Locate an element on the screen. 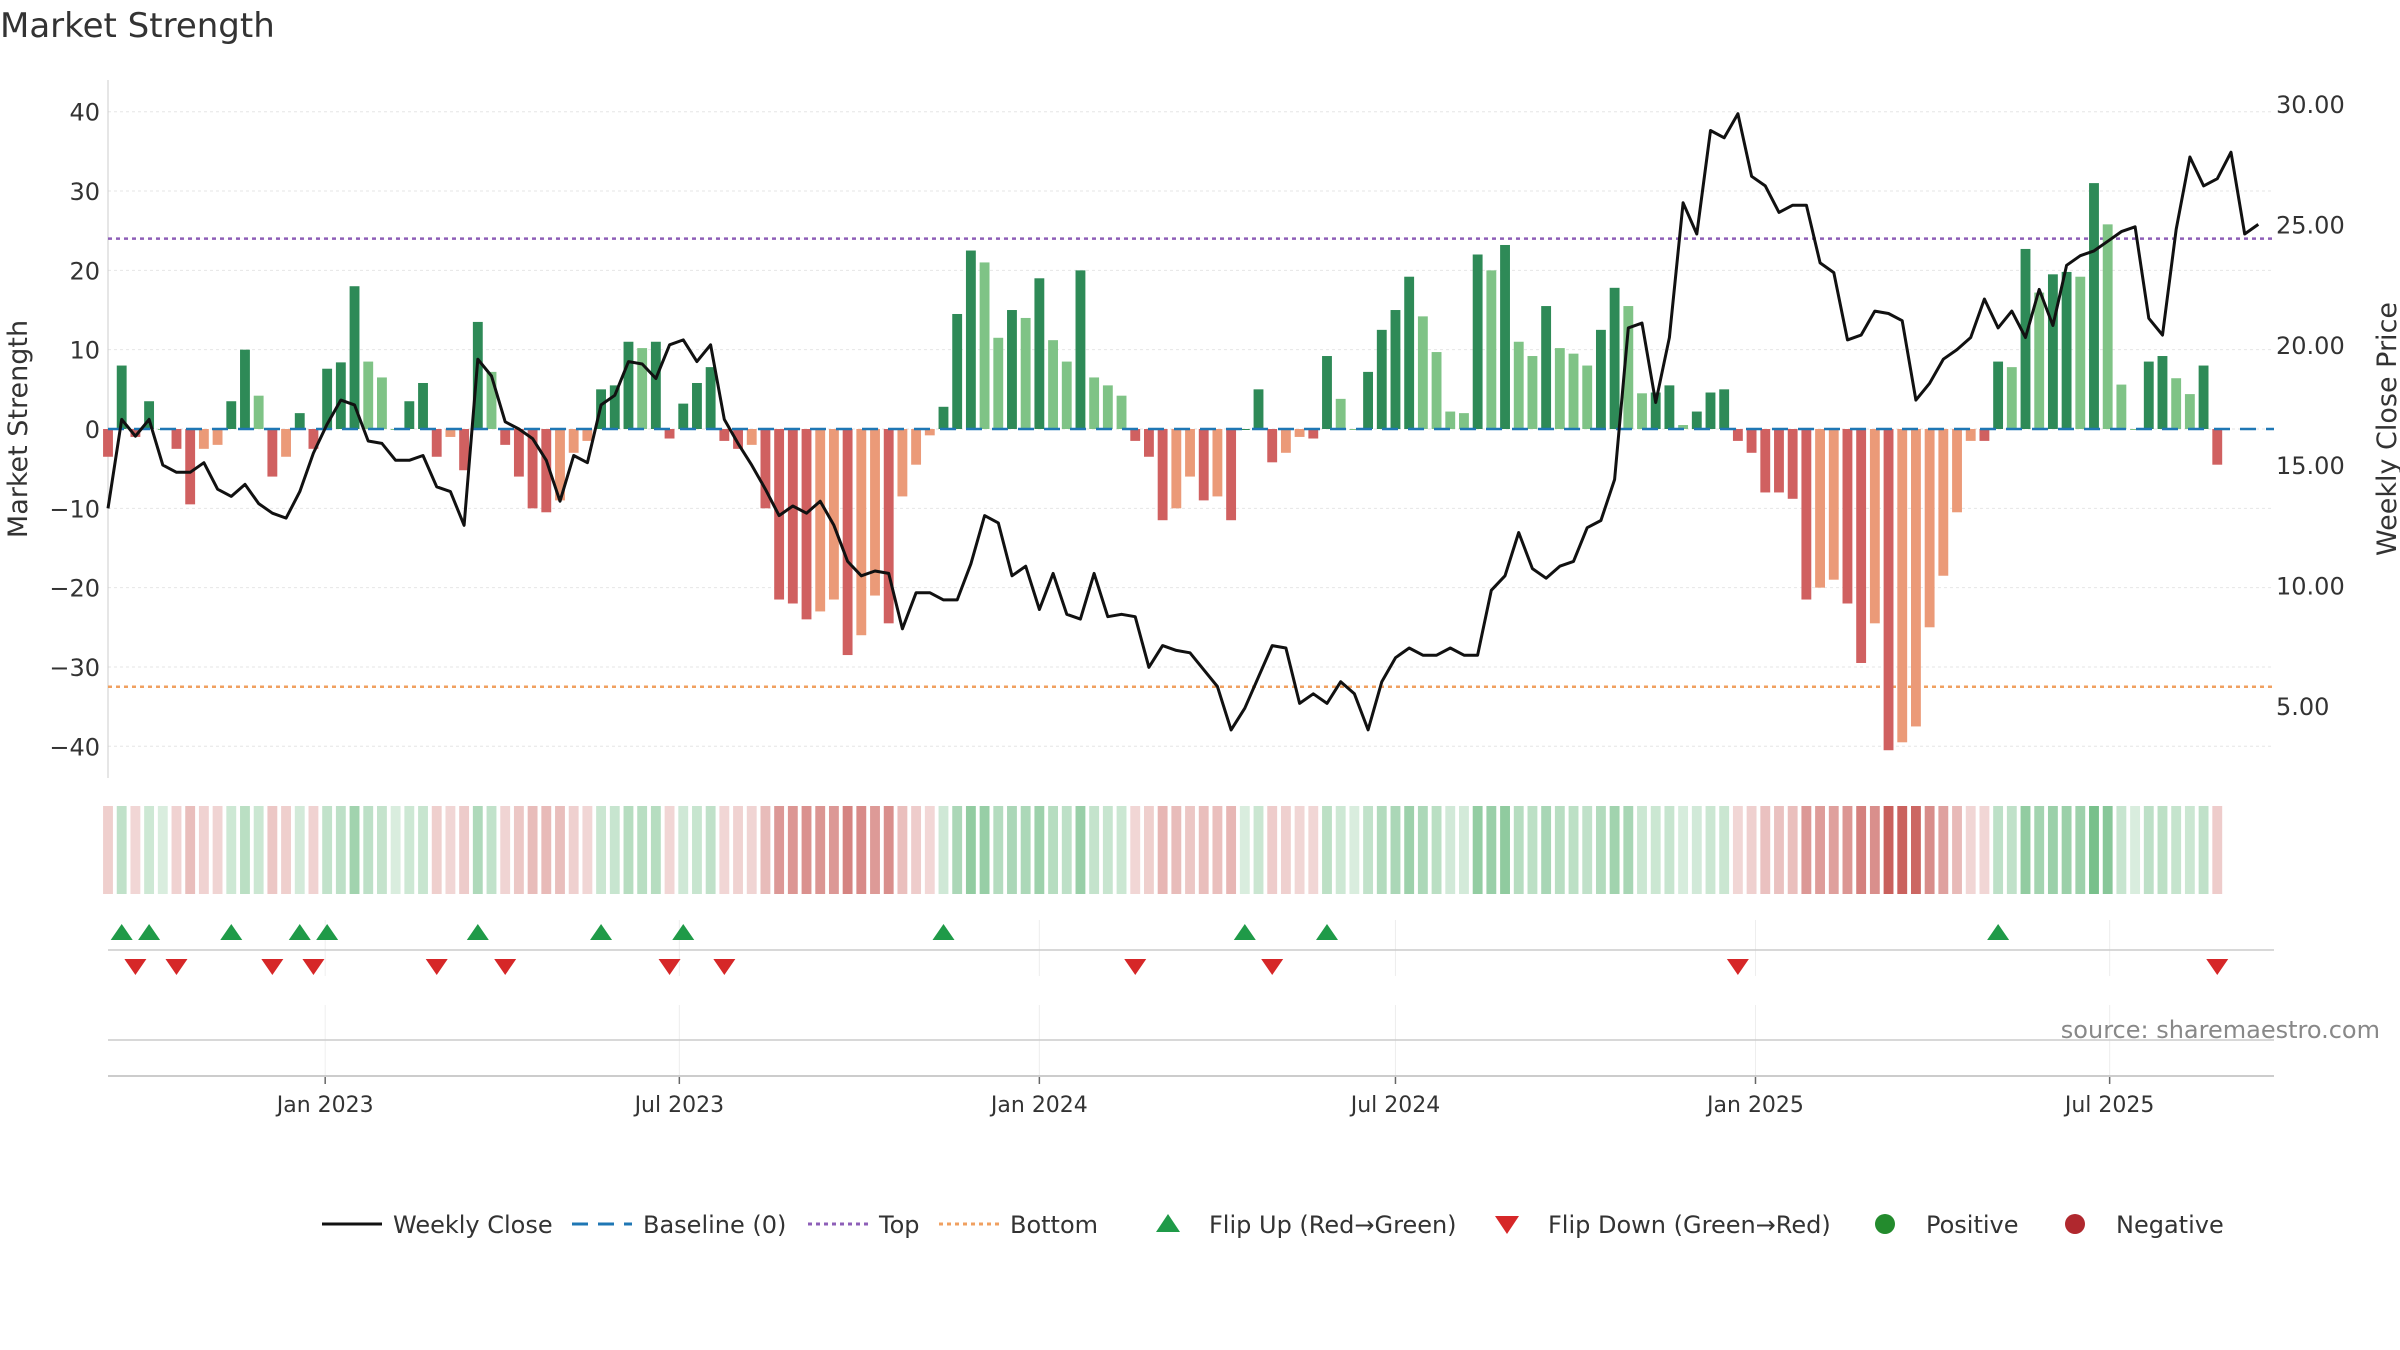 The image size is (2400, 1350). y-left-tick-label: −10 is located at coordinates (74, 509).